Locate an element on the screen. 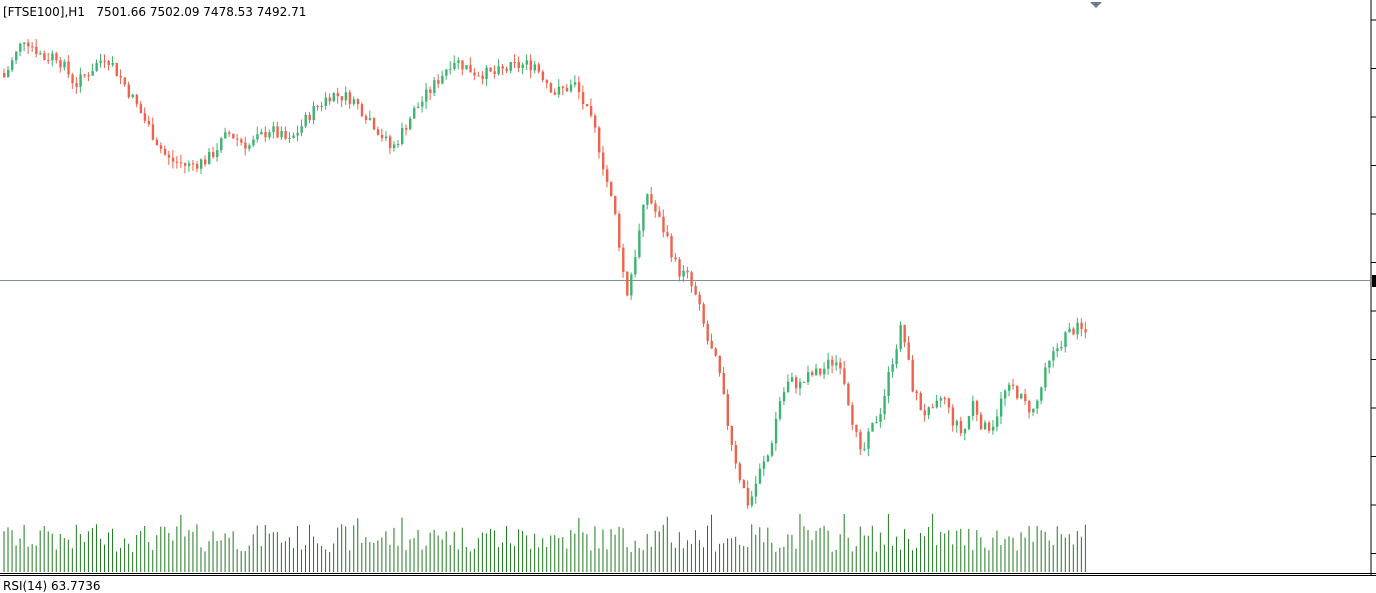 The image size is (1376, 593). ohlc-values: 7501.66 7502.09 7478.53 7492.71 is located at coordinates (201, 12).